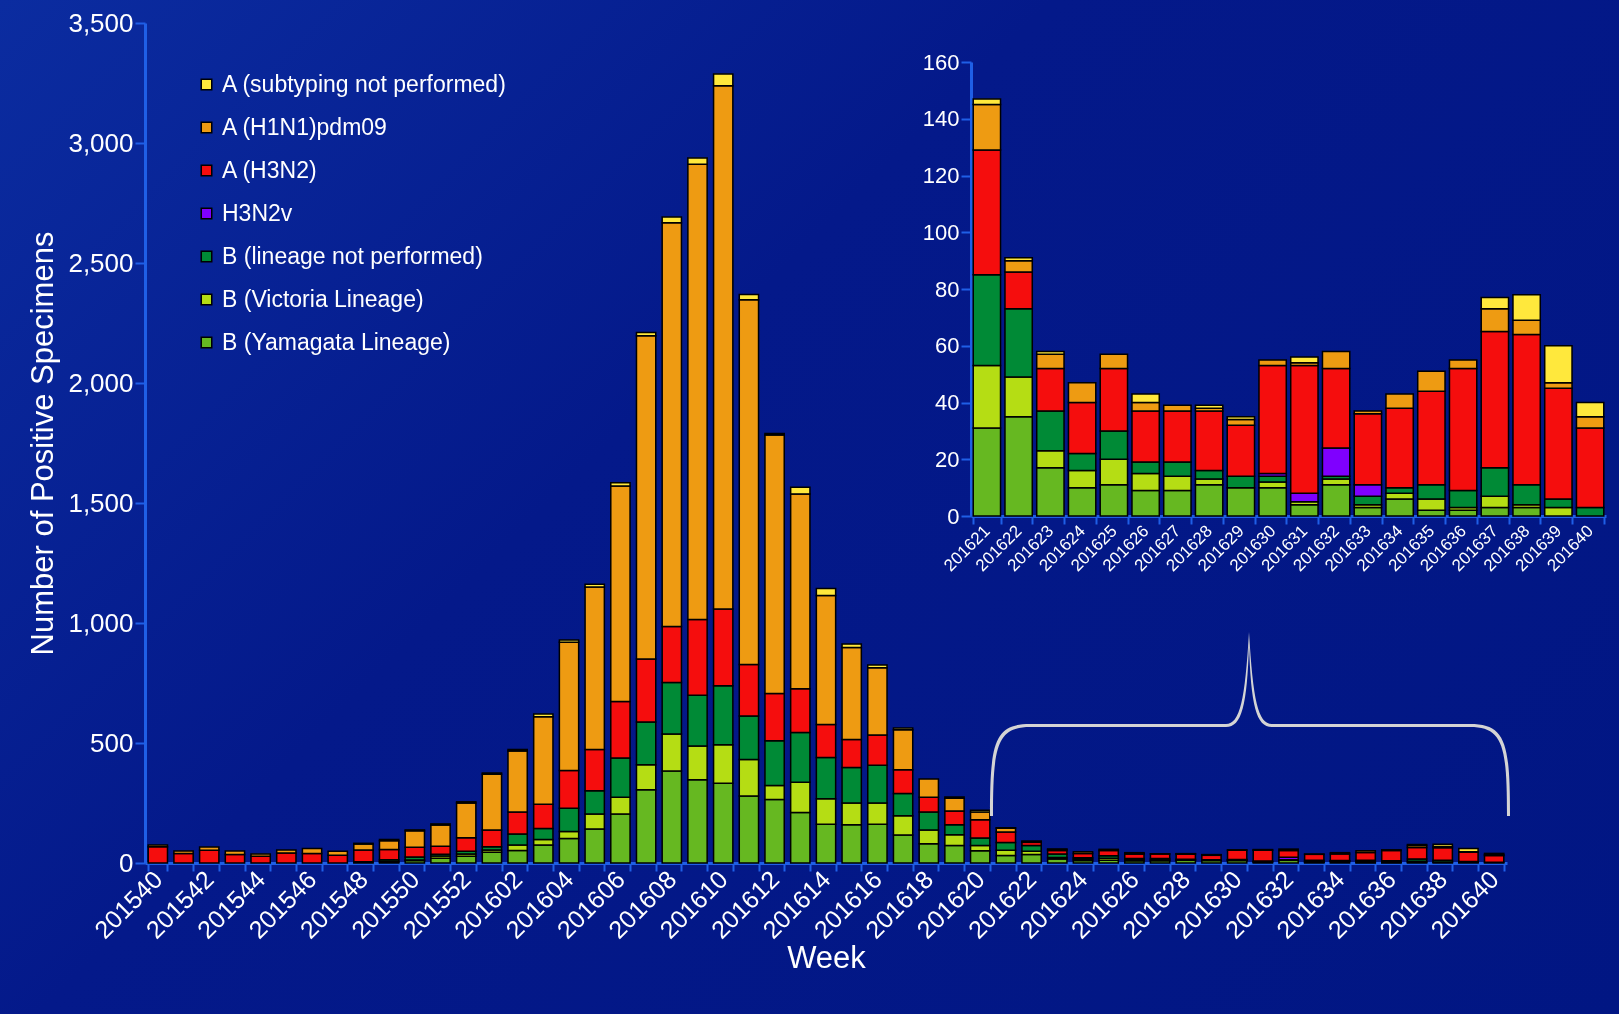 The width and height of the screenshot is (1619, 1014). I want to click on y-tick-label: 140, so click(941, 119).